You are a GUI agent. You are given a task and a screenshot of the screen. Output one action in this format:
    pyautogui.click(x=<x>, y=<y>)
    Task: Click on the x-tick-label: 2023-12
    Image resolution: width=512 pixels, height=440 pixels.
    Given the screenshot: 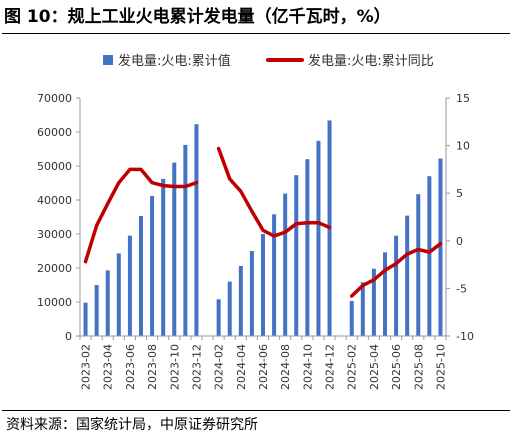 What is the action you would take?
    pyautogui.click(x=196, y=367)
    